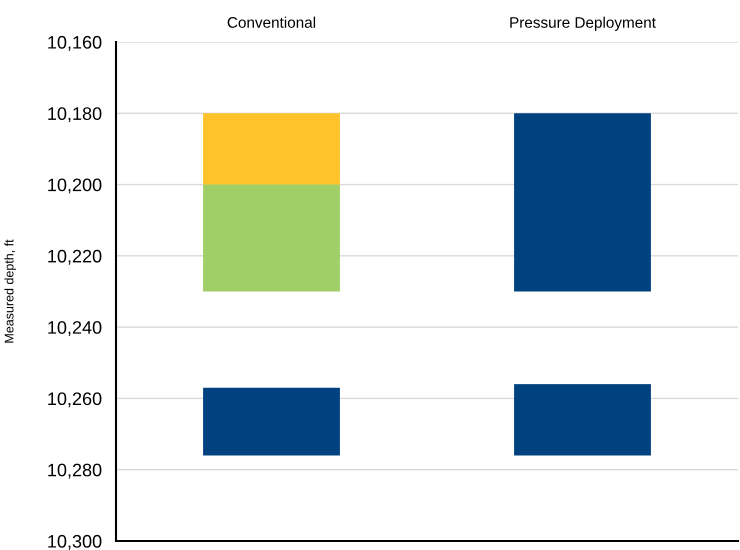 The width and height of the screenshot is (740, 550). Describe the element at coordinates (75, 43) in the screenshot. I see `y-tick-label: 10,160` at that location.